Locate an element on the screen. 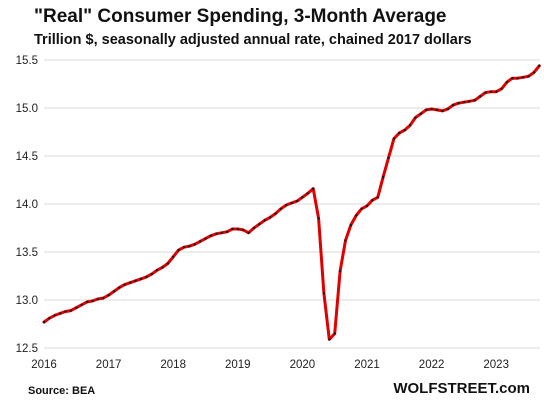 Image resolution: width=544 pixels, height=407 pixels. x-tick-label: 2017 is located at coordinates (109, 365).